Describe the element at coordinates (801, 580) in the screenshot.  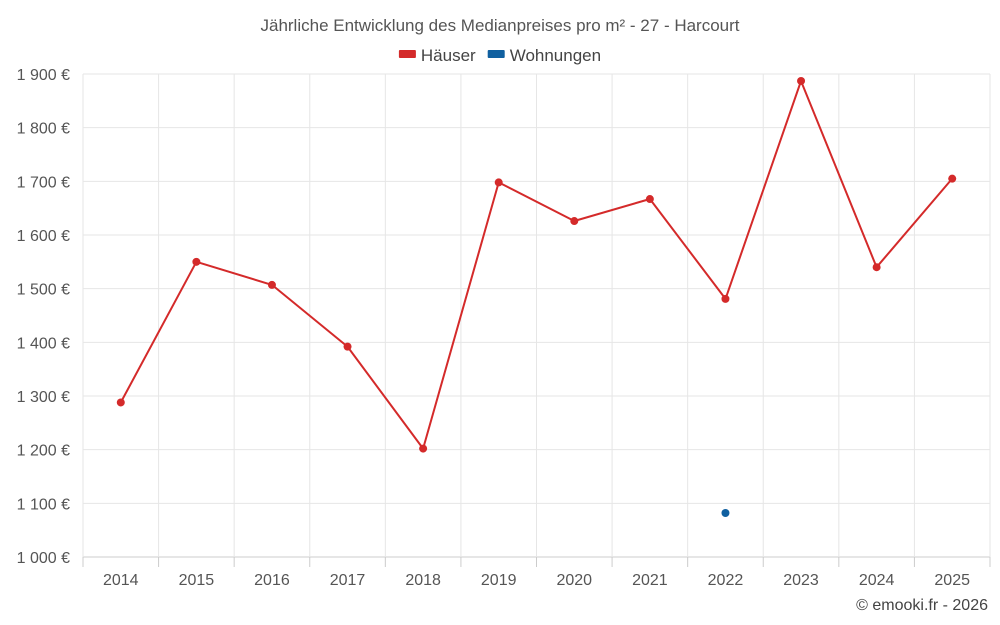
I see `x-tick-label: 2023` at that location.